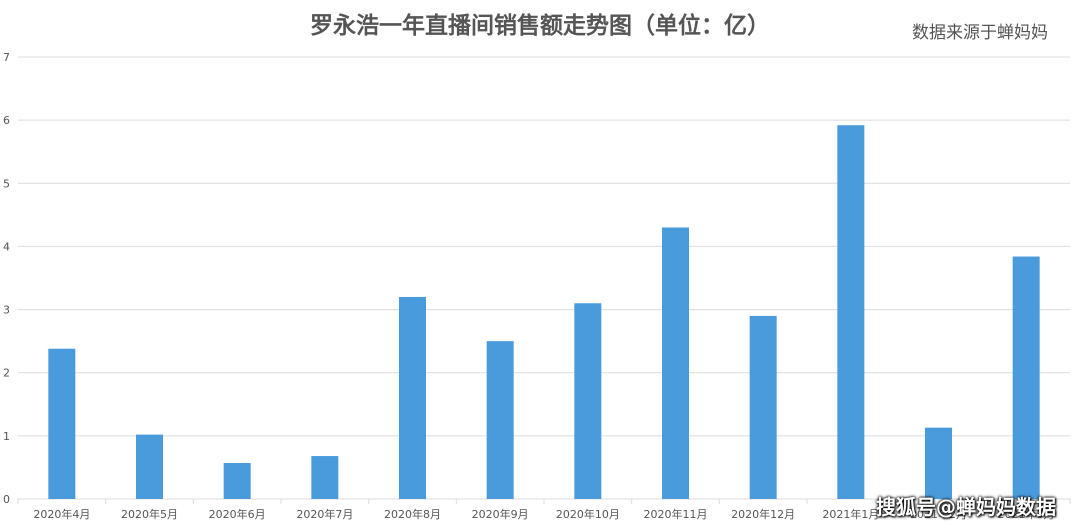 This screenshot has height=528, width=1080. I want to click on x-tick-label: 2020年5月, so click(149, 514).